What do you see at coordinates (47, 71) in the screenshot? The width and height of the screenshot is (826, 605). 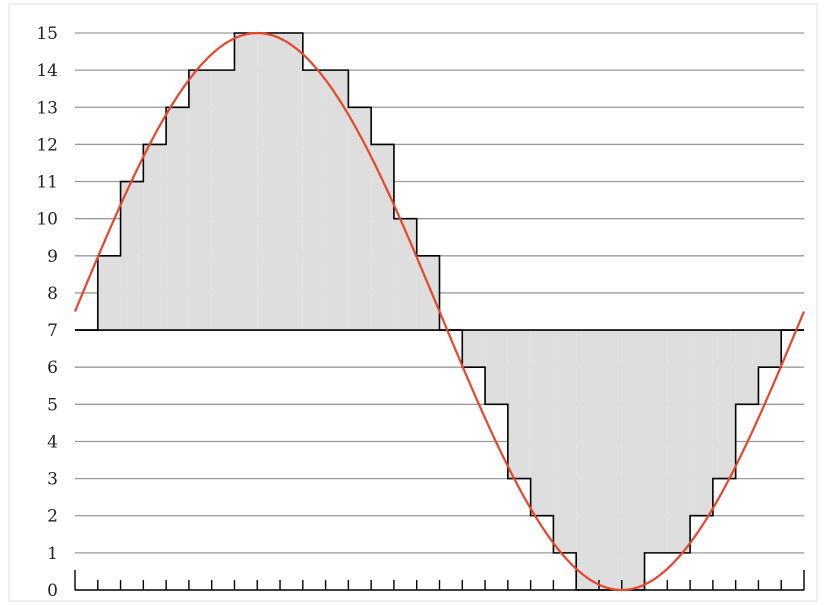 I see `y-tick-label: 14` at bounding box center [47, 71].